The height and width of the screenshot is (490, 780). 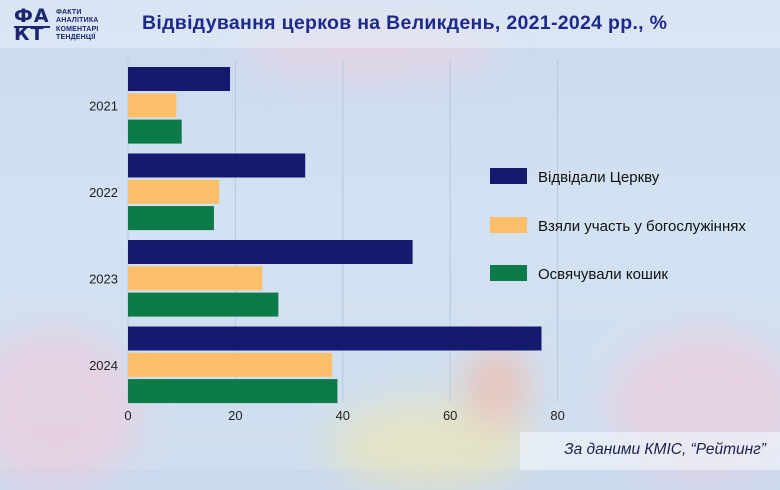 I want to click on logo-tagline: ФАКТИ АНАЛІТИКА КОМЕНТАРІ ТЕНДЕНЦІЇ, so click(x=77, y=25).